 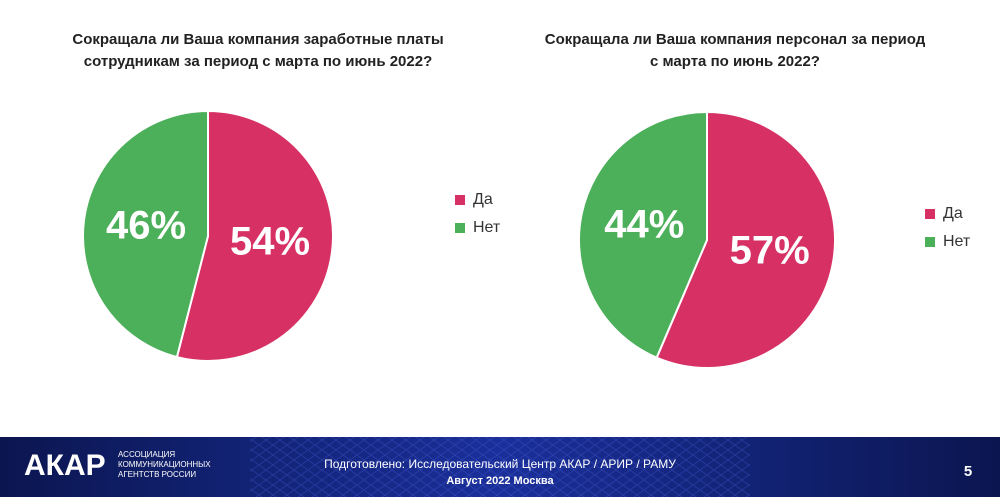 I want to click on footer-pattern, so click(x=500, y=467).